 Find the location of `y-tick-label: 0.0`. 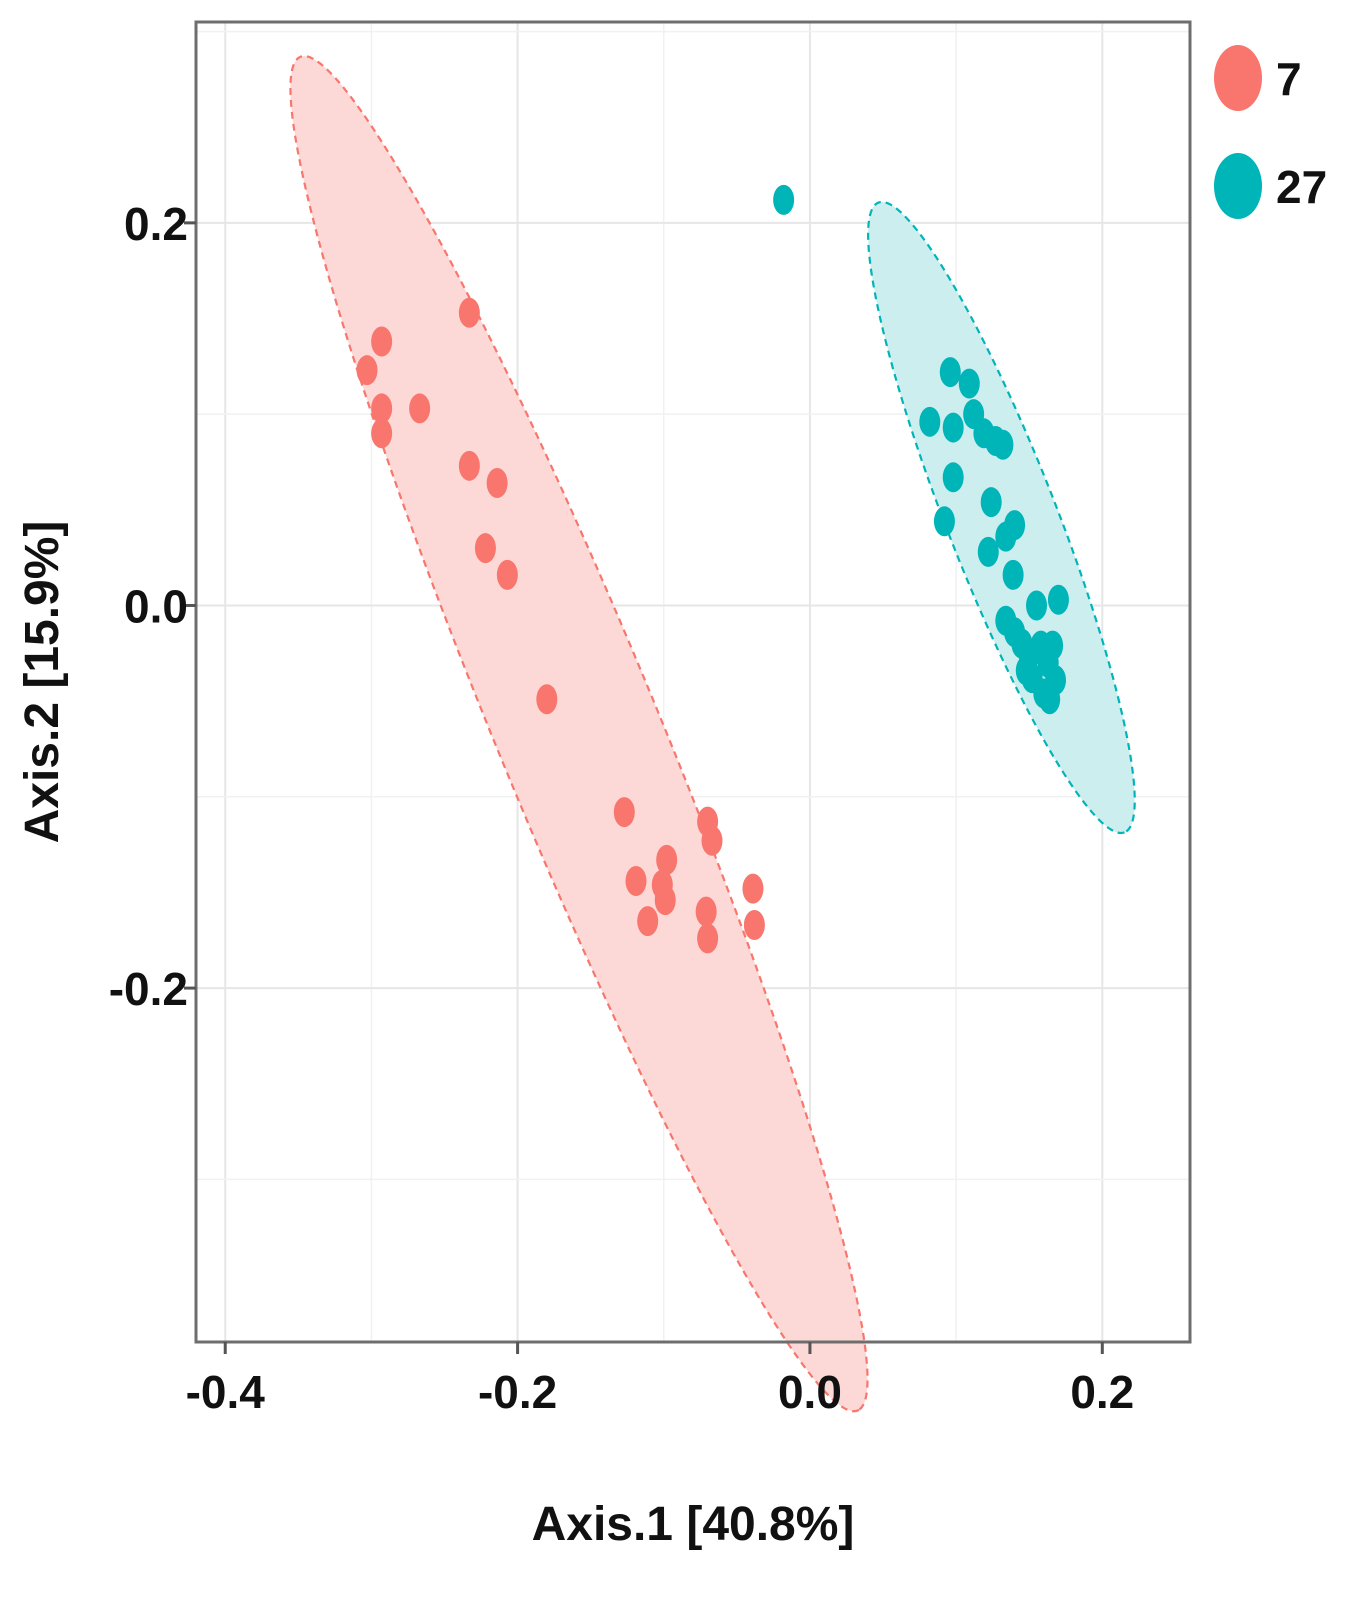

y-tick-label: 0.0 is located at coordinates (156, 606).